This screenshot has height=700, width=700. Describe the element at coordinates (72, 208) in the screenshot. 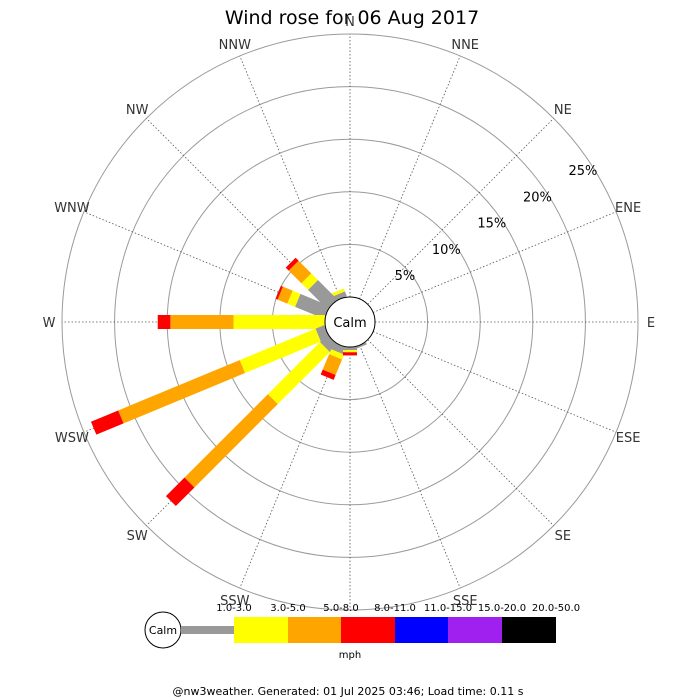

I see `direction-label-wnw: WNW` at that location.